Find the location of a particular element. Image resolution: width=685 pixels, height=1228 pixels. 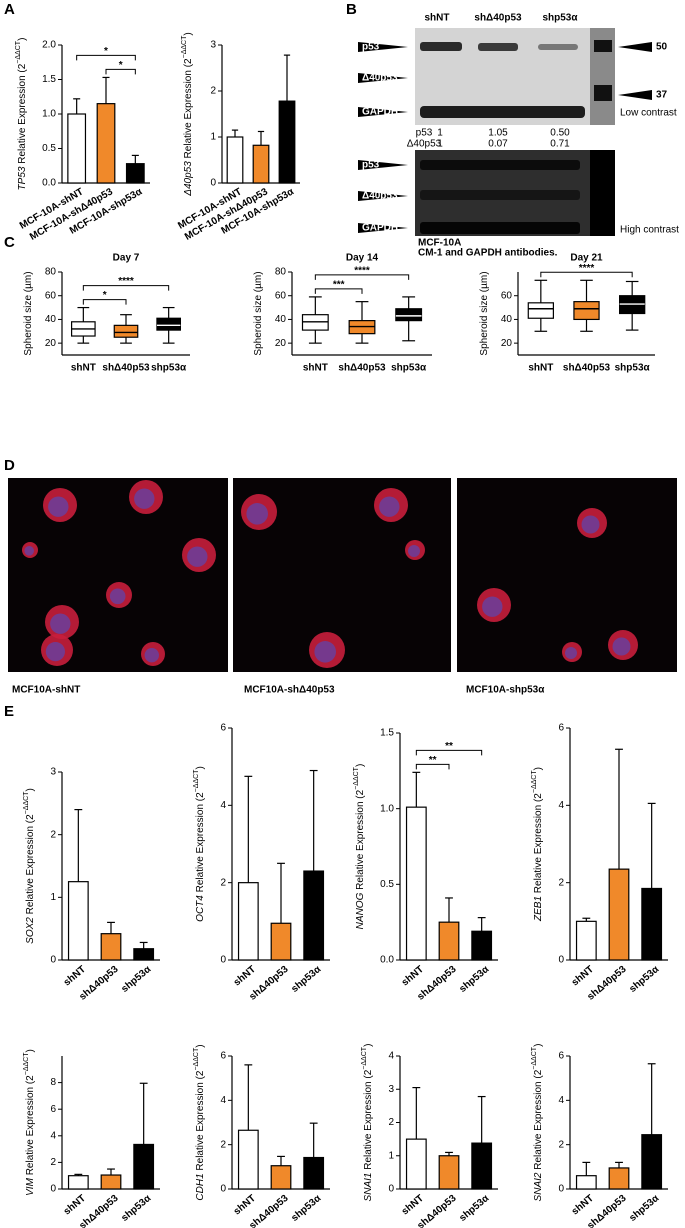

marker-label: 37 is located at coordinates (662, 95).